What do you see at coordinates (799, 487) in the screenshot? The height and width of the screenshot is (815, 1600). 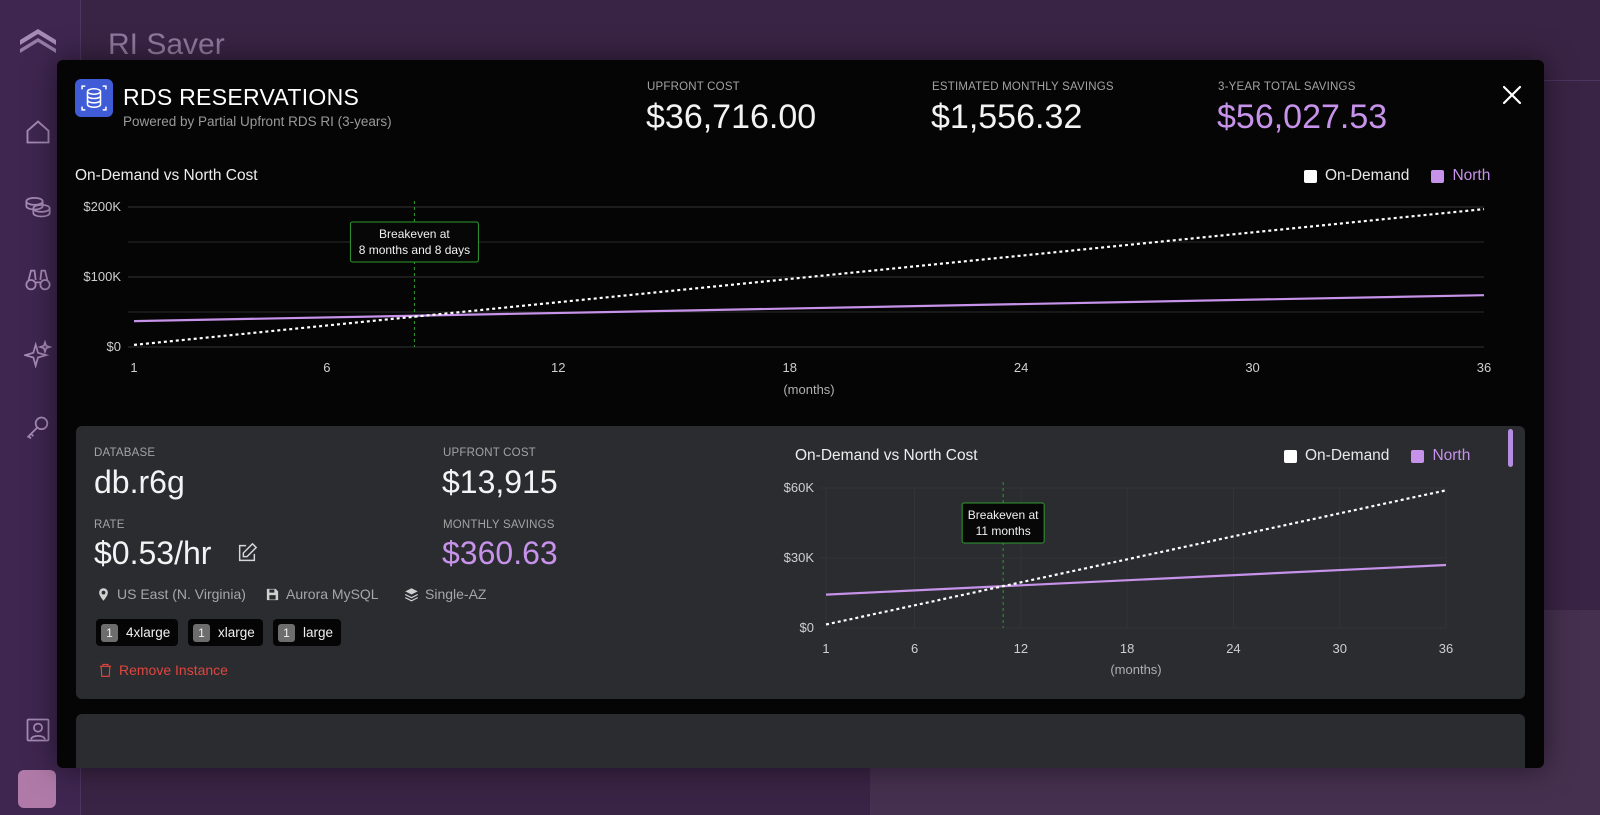 I see `y-tick-label: $60K` at bounding box center [799, 487].